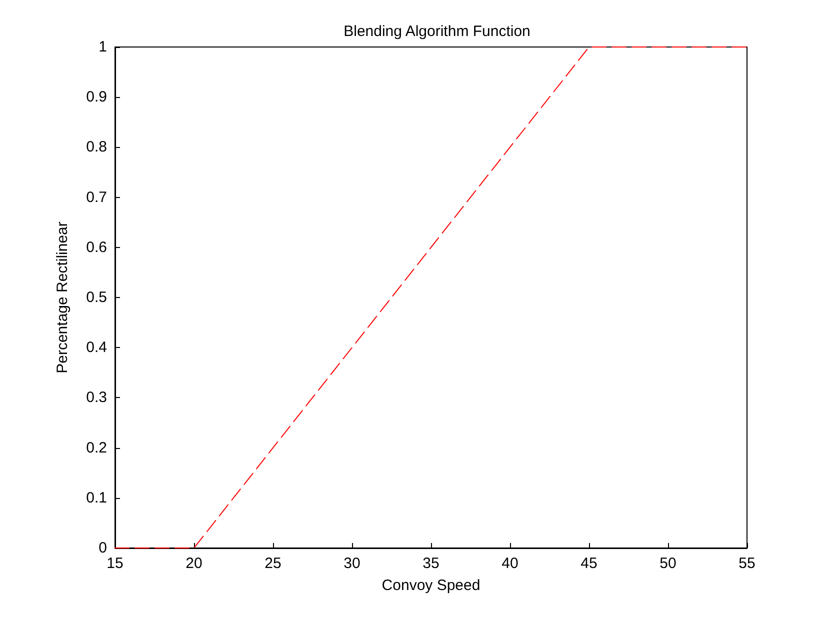  I want to click on x-tick-label: 50, so click(668, 563).